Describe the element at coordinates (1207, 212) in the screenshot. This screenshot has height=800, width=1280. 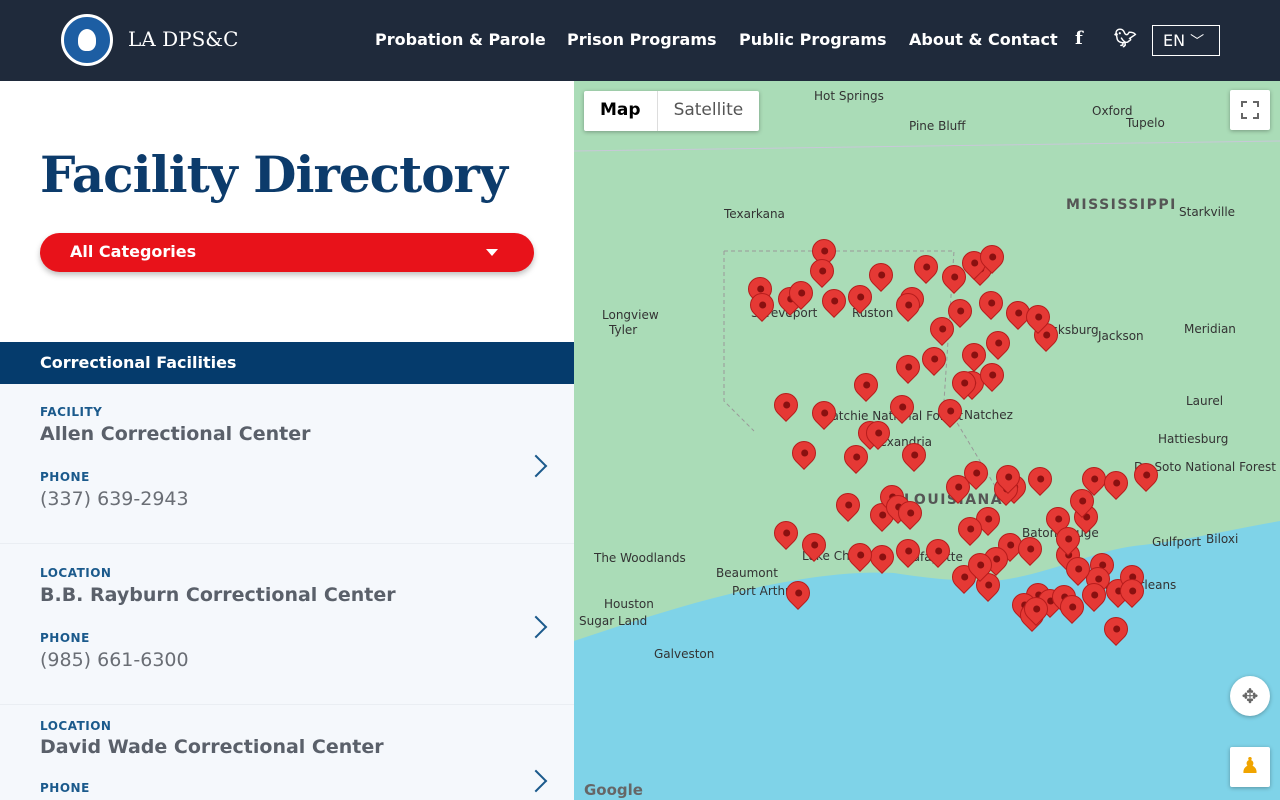
I see `map-city-label: Starkville` at that location.